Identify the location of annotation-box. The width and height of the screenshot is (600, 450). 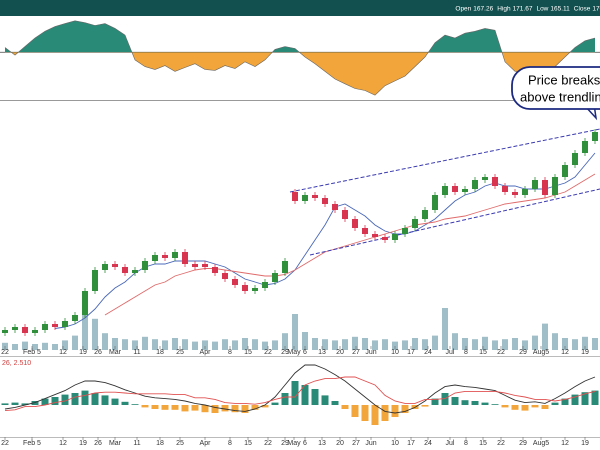
(555, 88).